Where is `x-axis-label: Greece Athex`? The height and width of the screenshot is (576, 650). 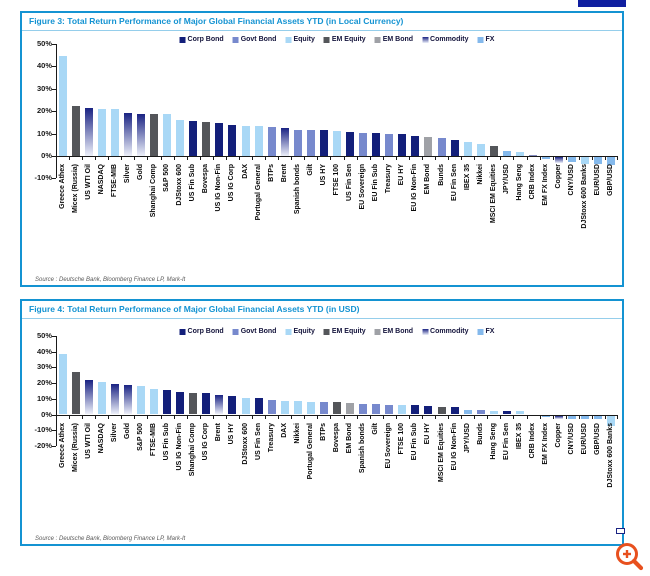
x-axis-label: Greece Athex is located at coordinates (62, 186).